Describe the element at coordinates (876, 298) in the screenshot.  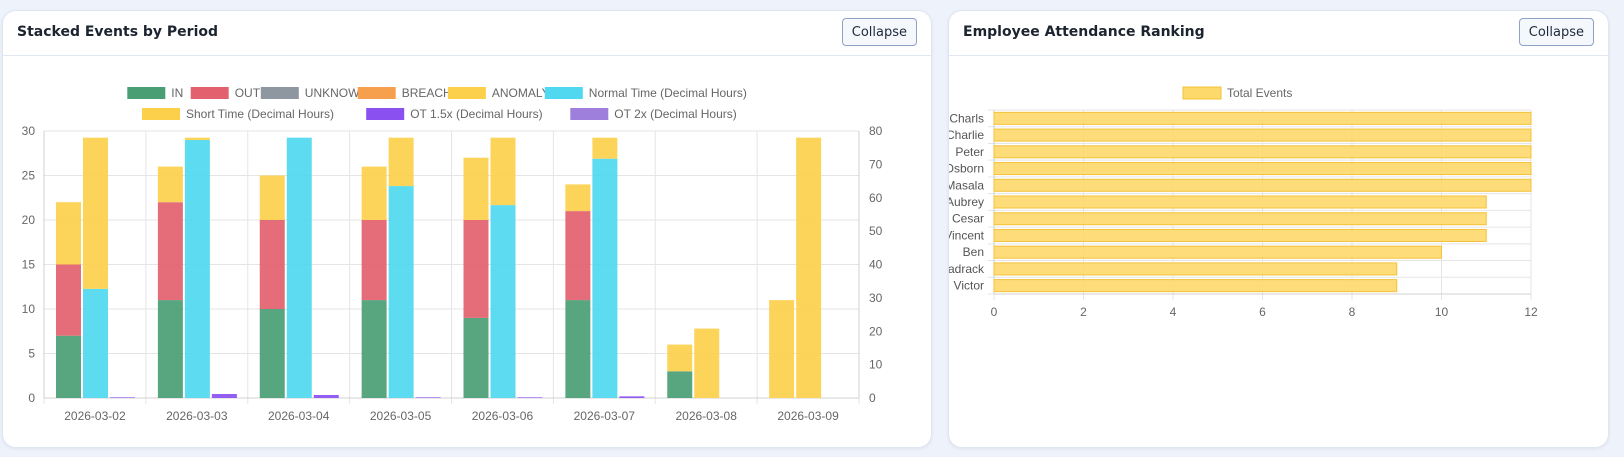
I see `y-right-tick-label: 30` at that location.